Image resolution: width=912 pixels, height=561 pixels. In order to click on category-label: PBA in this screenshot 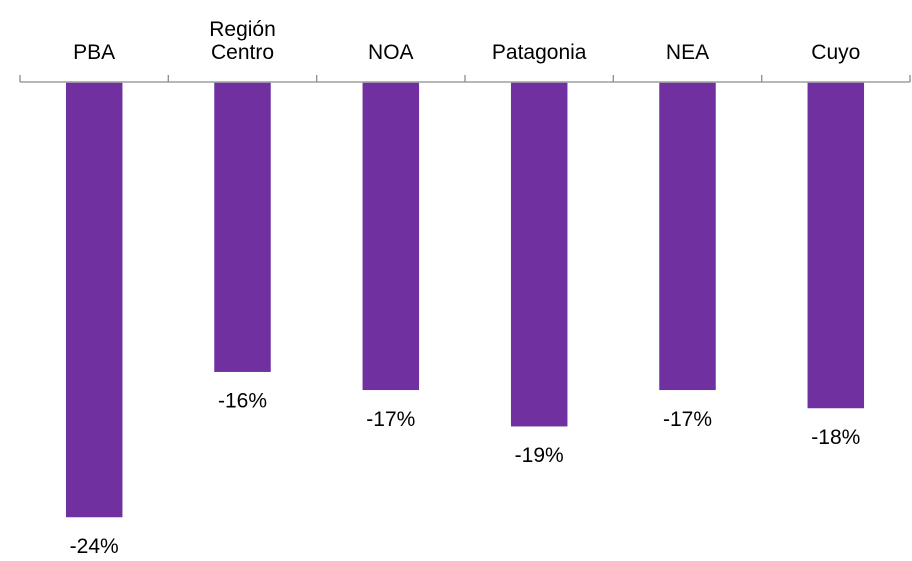, I will do `click(94, 52)`.